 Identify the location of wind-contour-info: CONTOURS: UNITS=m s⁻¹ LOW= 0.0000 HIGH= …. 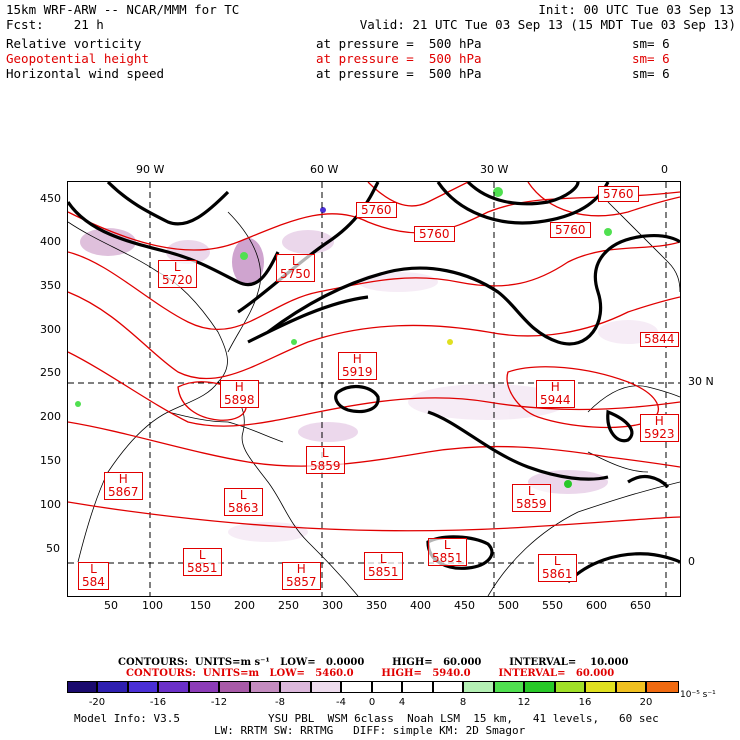
(373, 662).